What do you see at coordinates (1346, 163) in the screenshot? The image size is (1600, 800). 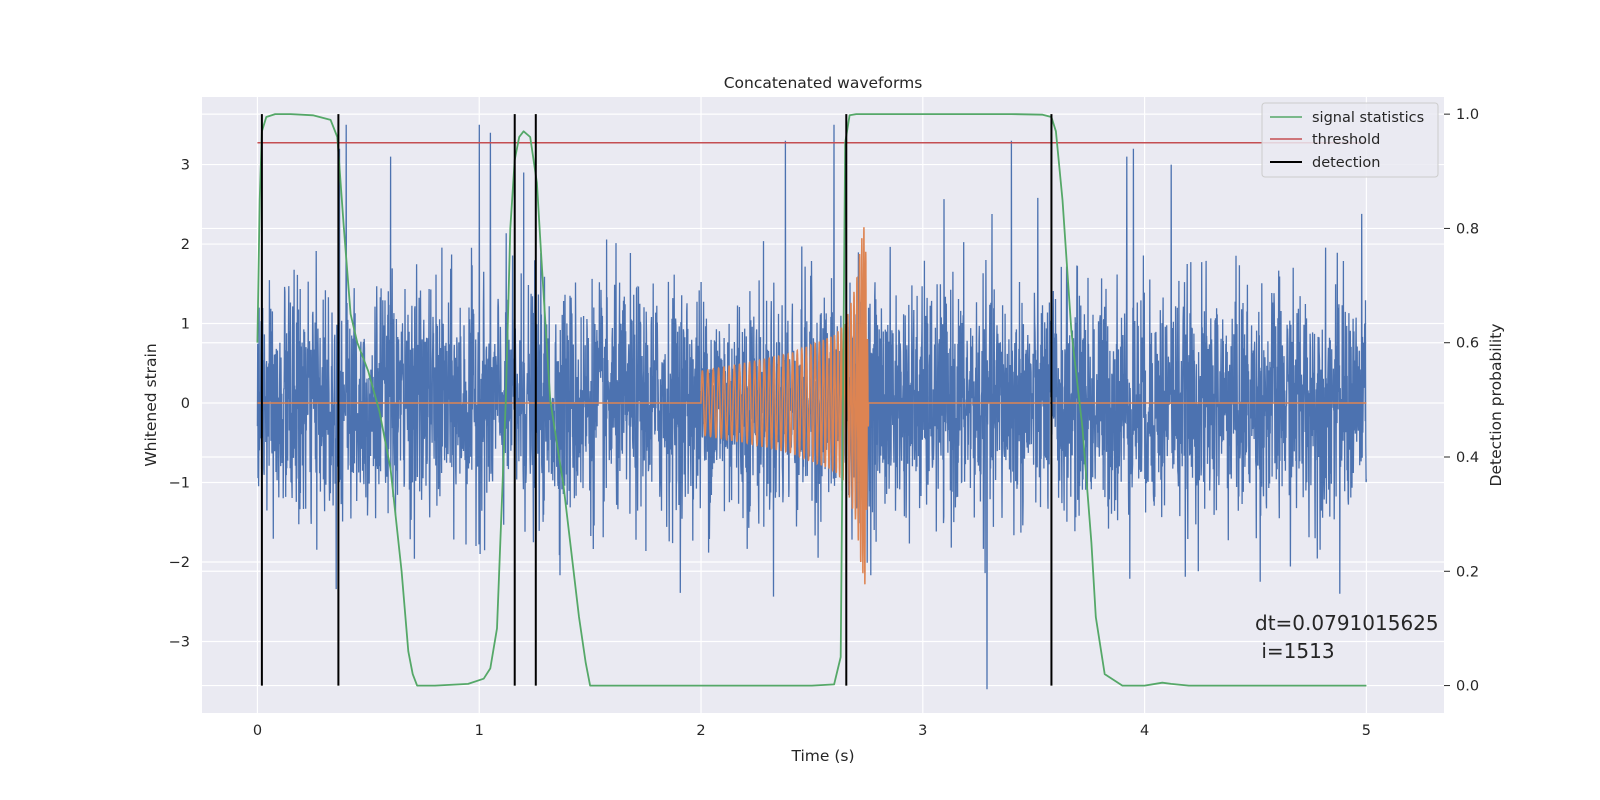 I see `legend-label-detection: detection` at bounding box center [1346, 163].